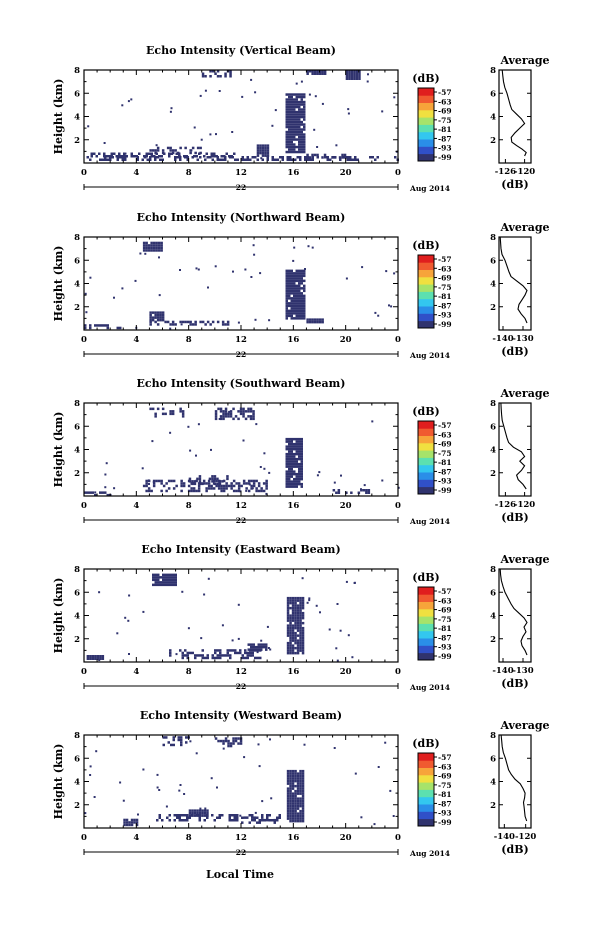  What do you see at coordinates (493, 736) in the screenshot?
I see `avg-y-tick-label: 8` at bounding box center [493, 736].